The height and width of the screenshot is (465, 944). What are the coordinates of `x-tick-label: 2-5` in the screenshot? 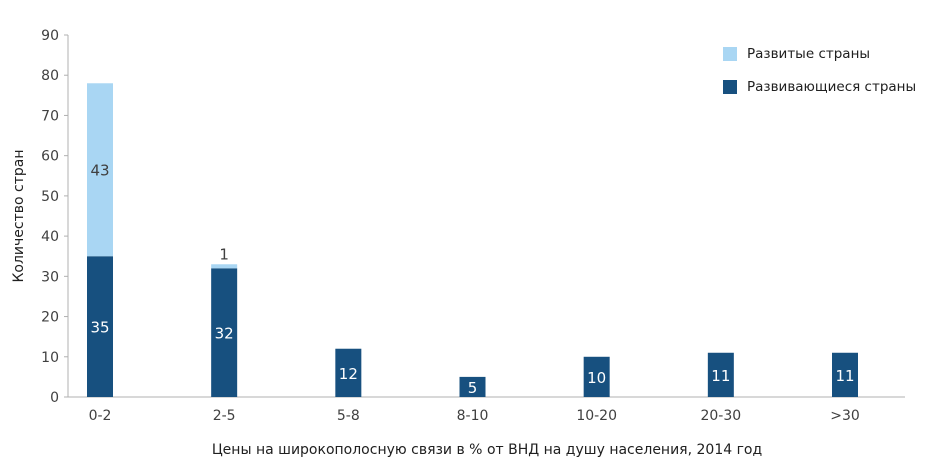 It's located at (224, 416).